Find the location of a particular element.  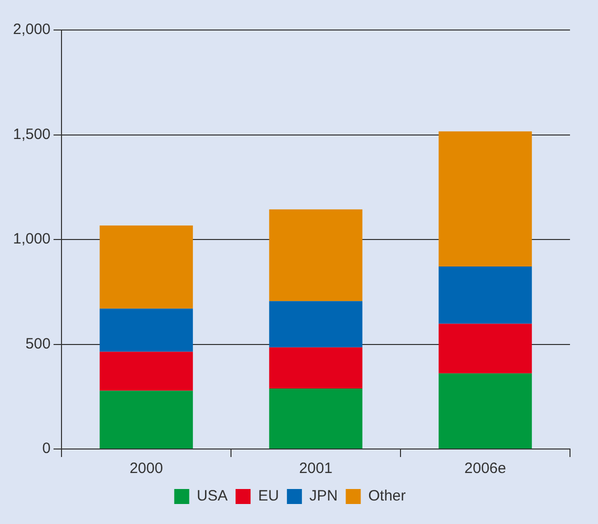

legend-label: USA is located at coordinates (212, 496).